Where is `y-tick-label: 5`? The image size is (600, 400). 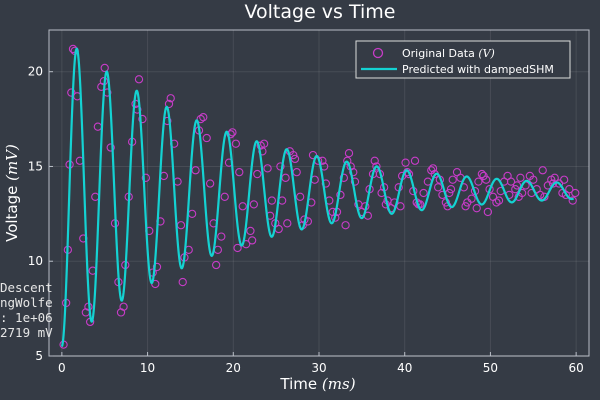 y-tick-label: 5 is located at coordinates (39, 356).